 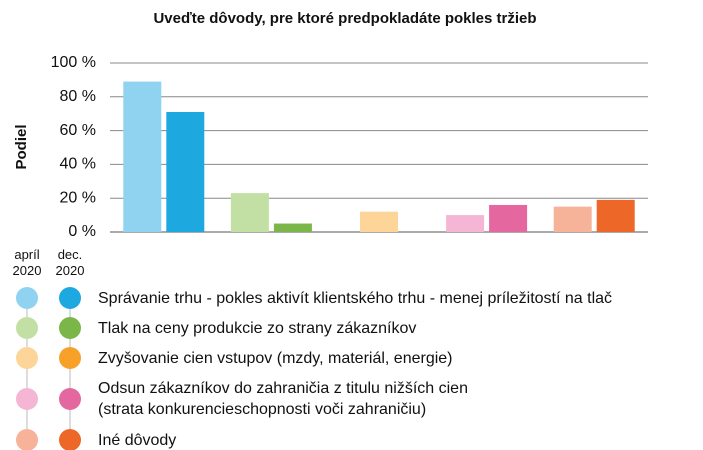 What do you see at coordinates (78, 197) in the screenshot?
I see `y-tick-label: 20 %` at bounding box center [78, 197].